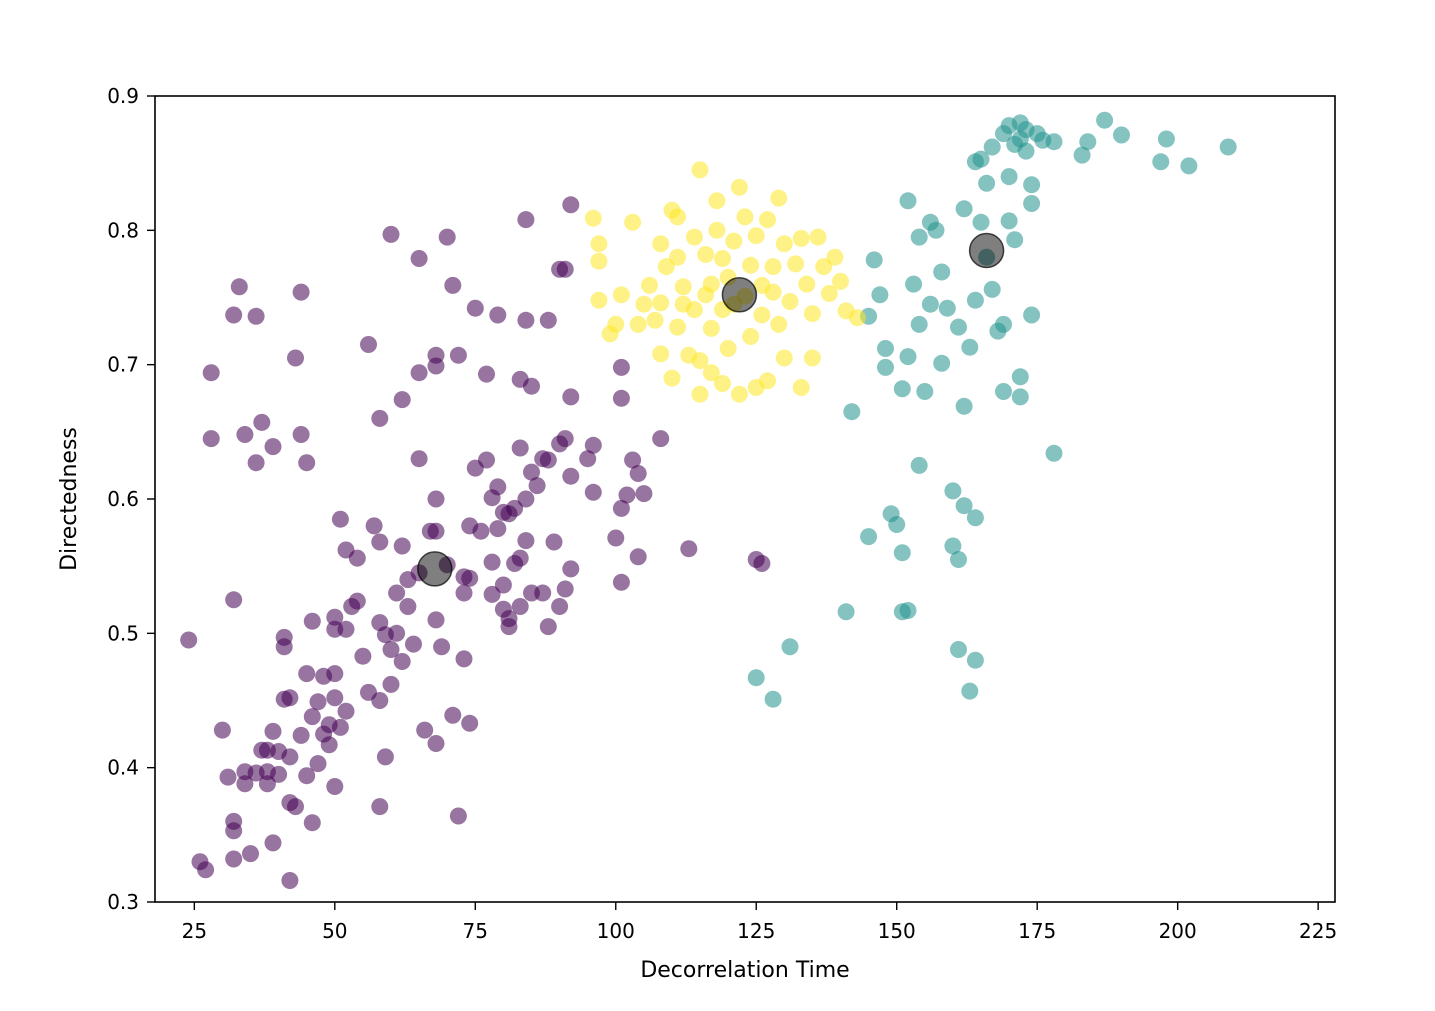 The width and height of the screenshot is (1435, 1011). I want to click on x-tick-label-1: 50, so click(334, 931).